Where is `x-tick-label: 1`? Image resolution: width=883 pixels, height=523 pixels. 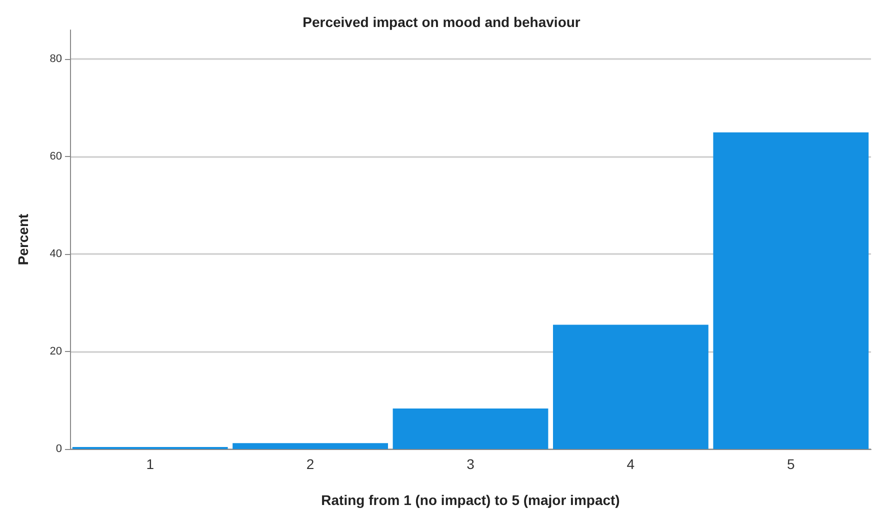 x-tick-label: 1 is located at coordinates (150, 464).